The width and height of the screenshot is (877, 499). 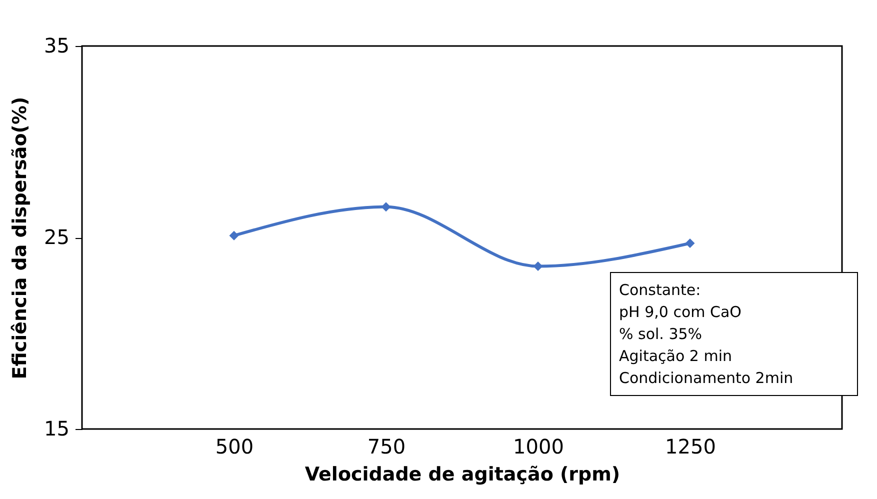 I want to click on y-axis-title: Eficiência da dispersão(%), so click(x=20, y=238).